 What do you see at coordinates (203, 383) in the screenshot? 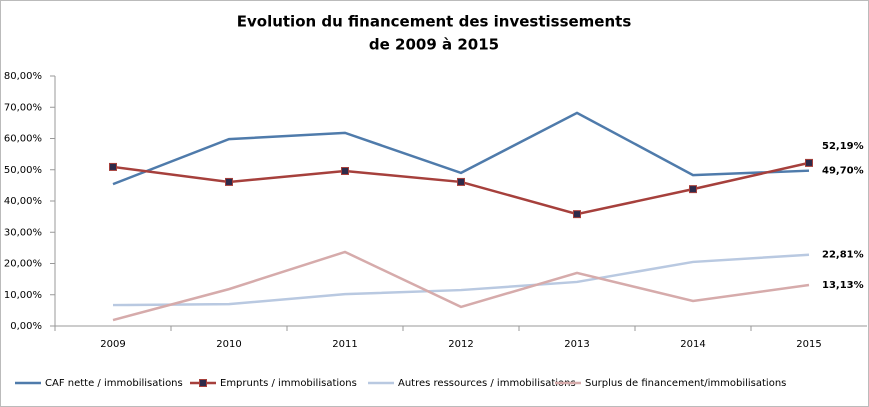
I see `legend-marker` at bounding box center [203, 383].